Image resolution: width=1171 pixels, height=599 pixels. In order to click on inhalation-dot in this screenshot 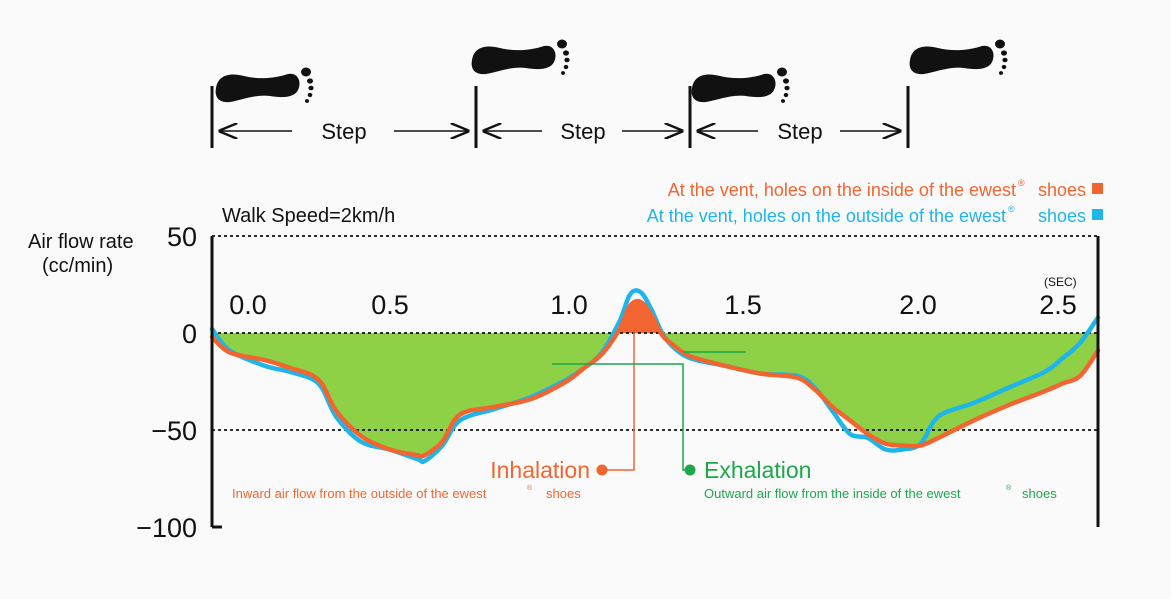, I will do `click(602, 470)`.